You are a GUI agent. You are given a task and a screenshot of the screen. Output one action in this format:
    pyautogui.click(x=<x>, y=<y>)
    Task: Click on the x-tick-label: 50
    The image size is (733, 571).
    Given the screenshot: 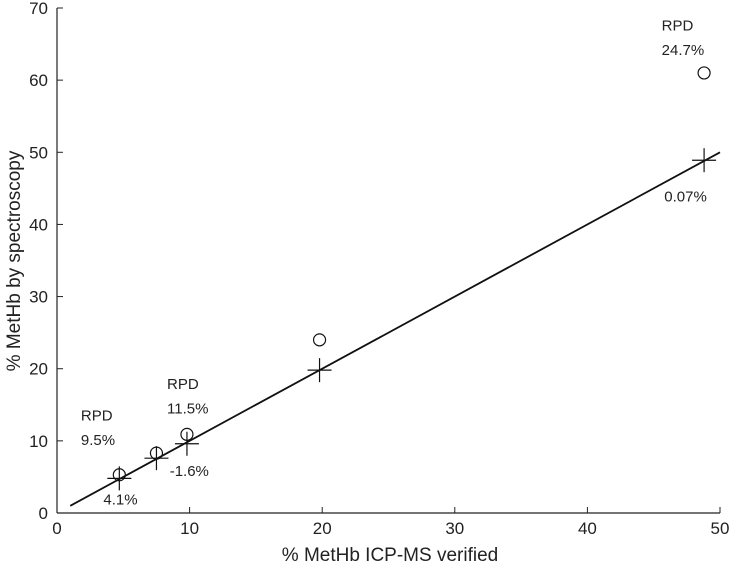 What is the action you would take?
    pyautogui.click(x=720, y=528)
    